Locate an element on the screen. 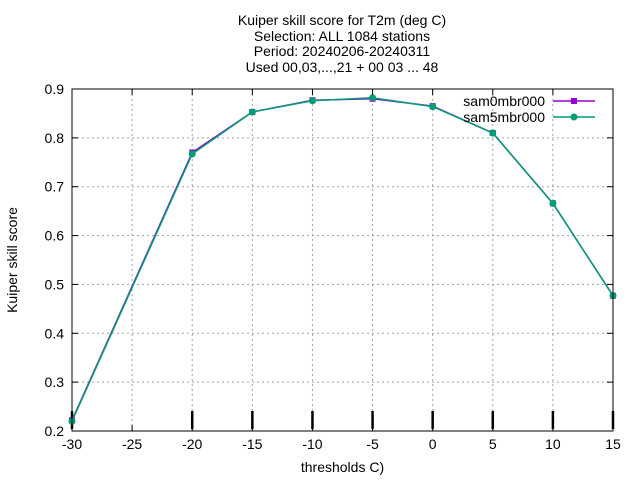 This screenshot has height=480, width=640. x-tick-label: 15 is located at coordinates (613, 444).